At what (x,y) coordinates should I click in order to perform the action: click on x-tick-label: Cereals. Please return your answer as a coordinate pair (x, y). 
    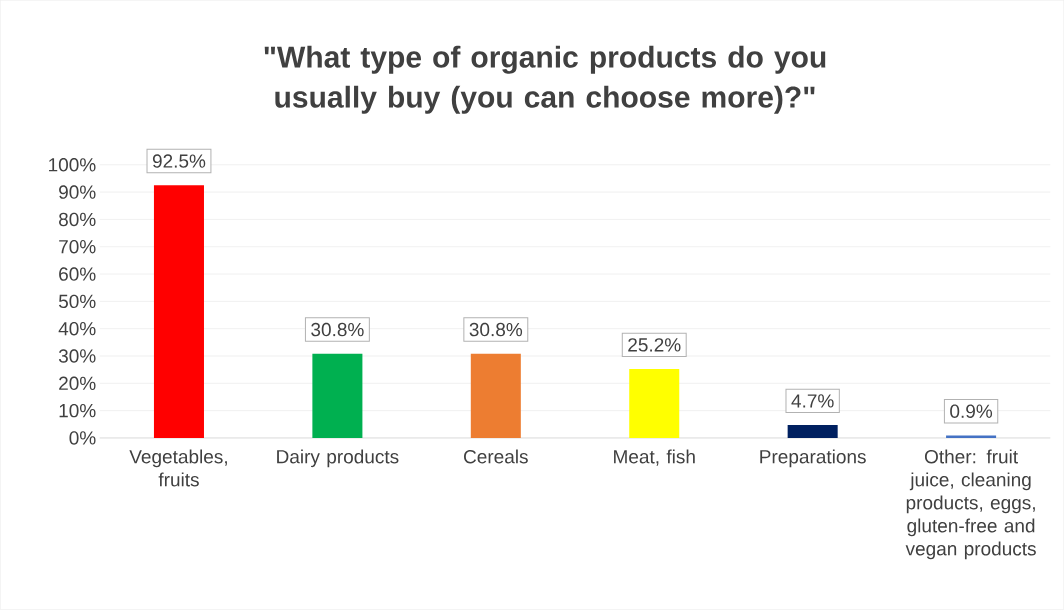
    Looking at the image, I should click on (496, 456).